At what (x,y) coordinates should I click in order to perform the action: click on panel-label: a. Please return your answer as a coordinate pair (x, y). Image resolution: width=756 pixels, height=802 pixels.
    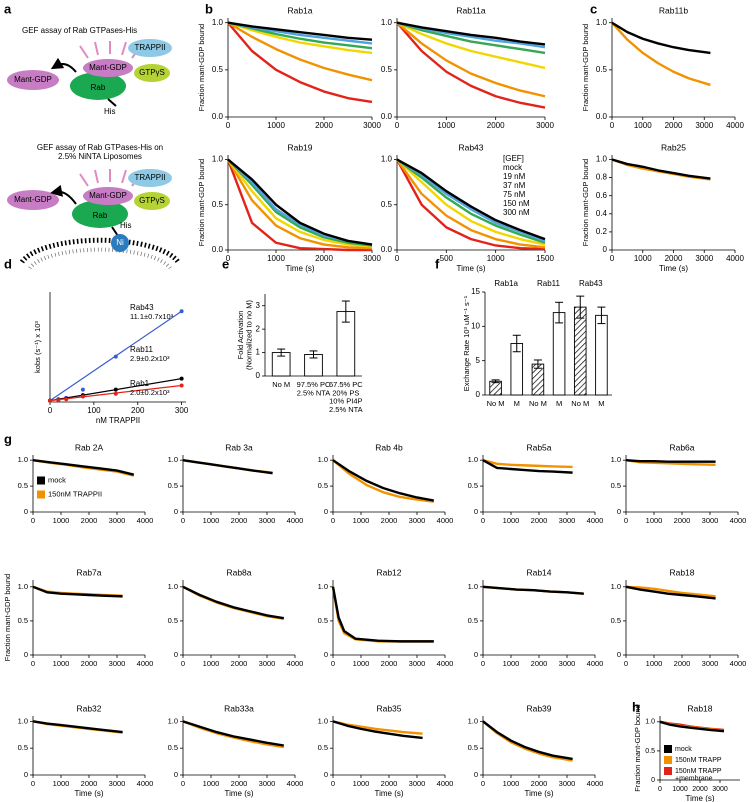
    Looking at the image, I should click on (8, 8).